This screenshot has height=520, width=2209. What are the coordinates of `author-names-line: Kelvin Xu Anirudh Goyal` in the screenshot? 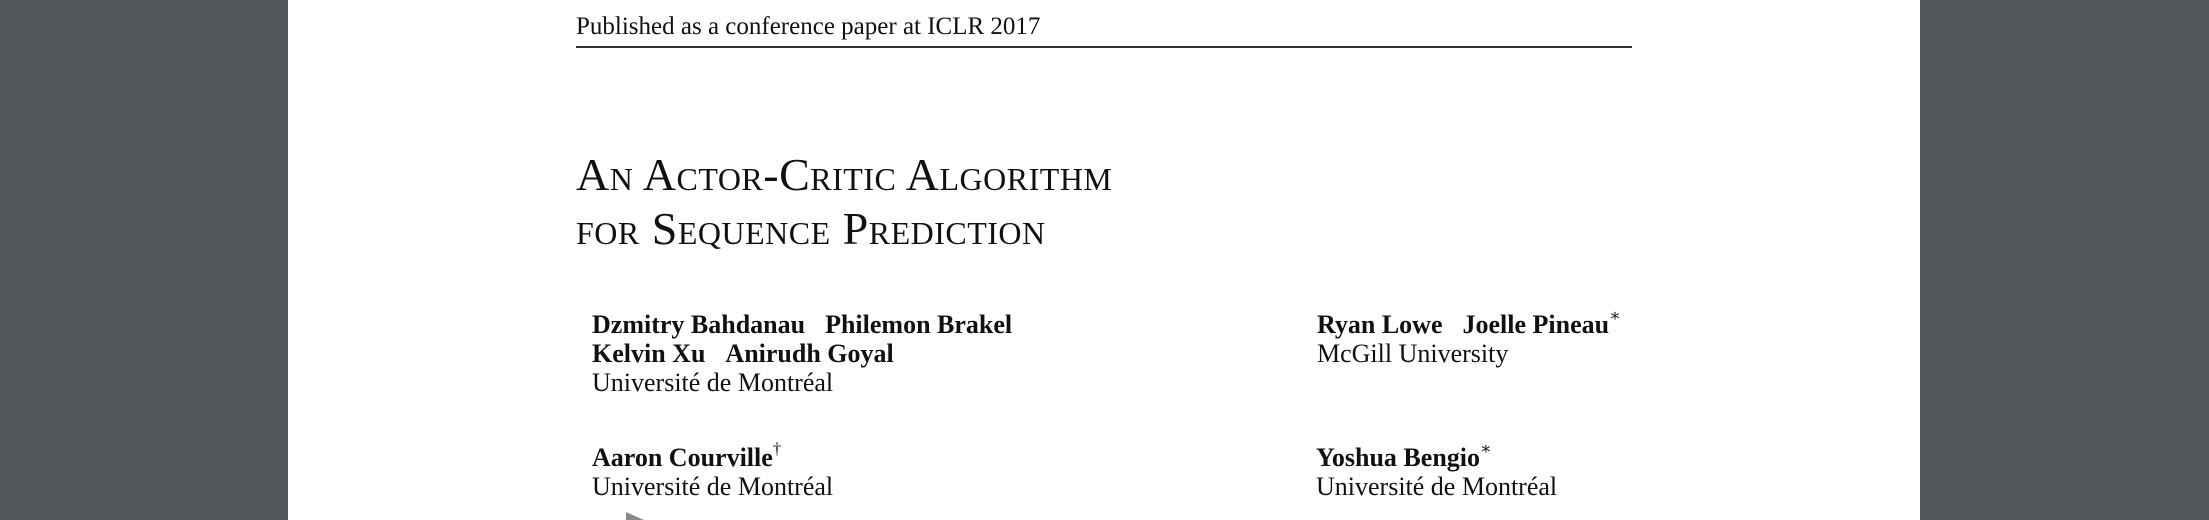 It's located at (802, 353).